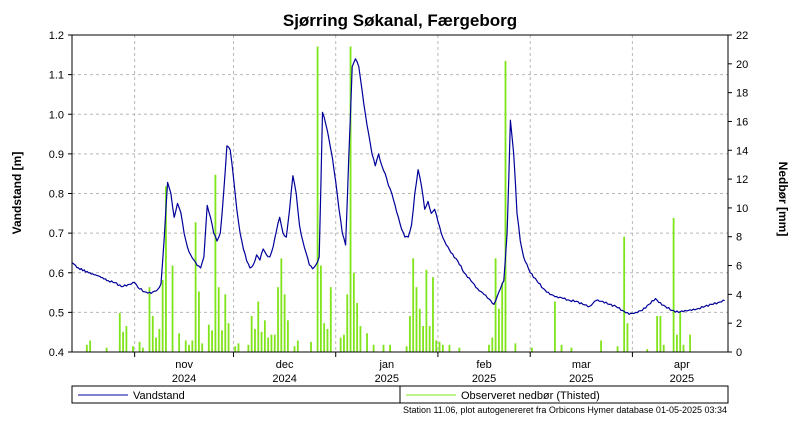 Image resolution: width=800 pixels, height=425 pixels. Describe the element at coordinates (742, 65) in the screenshot. I see `y2-tick-label: 20` at that location.